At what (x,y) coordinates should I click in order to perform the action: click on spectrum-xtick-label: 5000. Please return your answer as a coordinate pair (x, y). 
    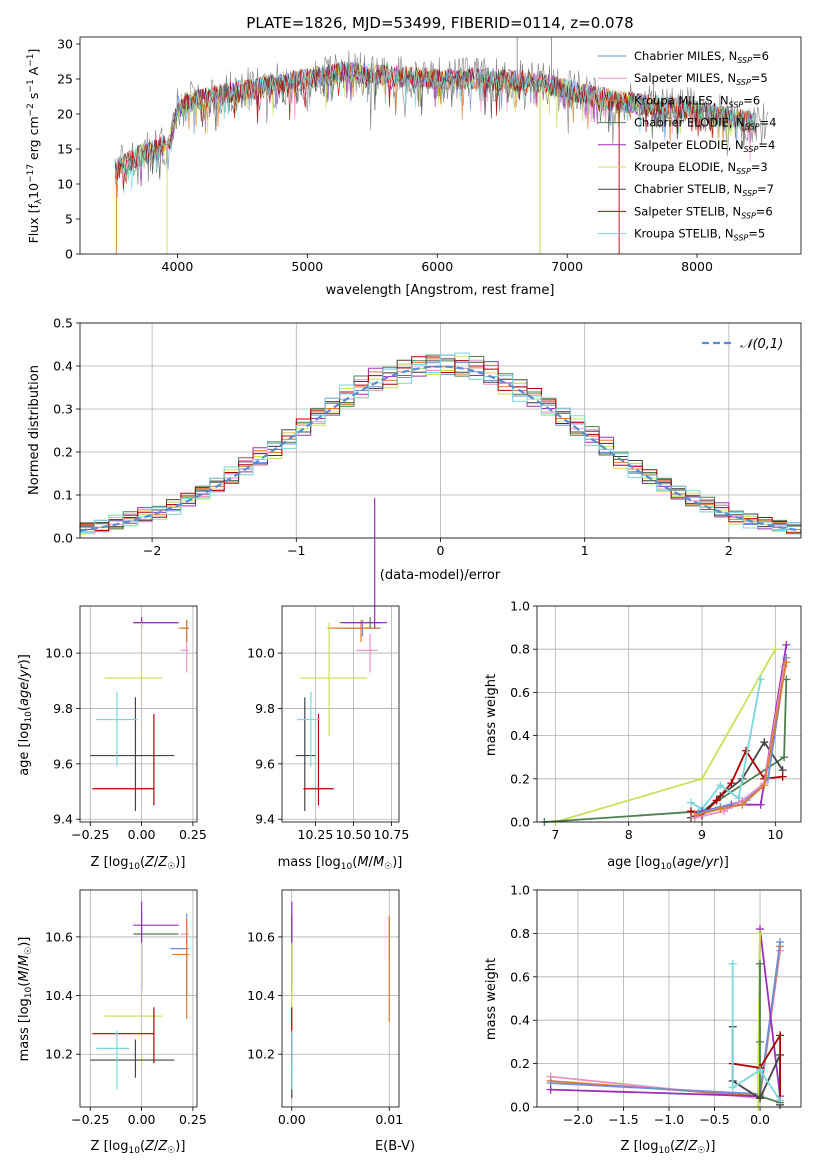
    Looking at the image, I should click on (307, 266).